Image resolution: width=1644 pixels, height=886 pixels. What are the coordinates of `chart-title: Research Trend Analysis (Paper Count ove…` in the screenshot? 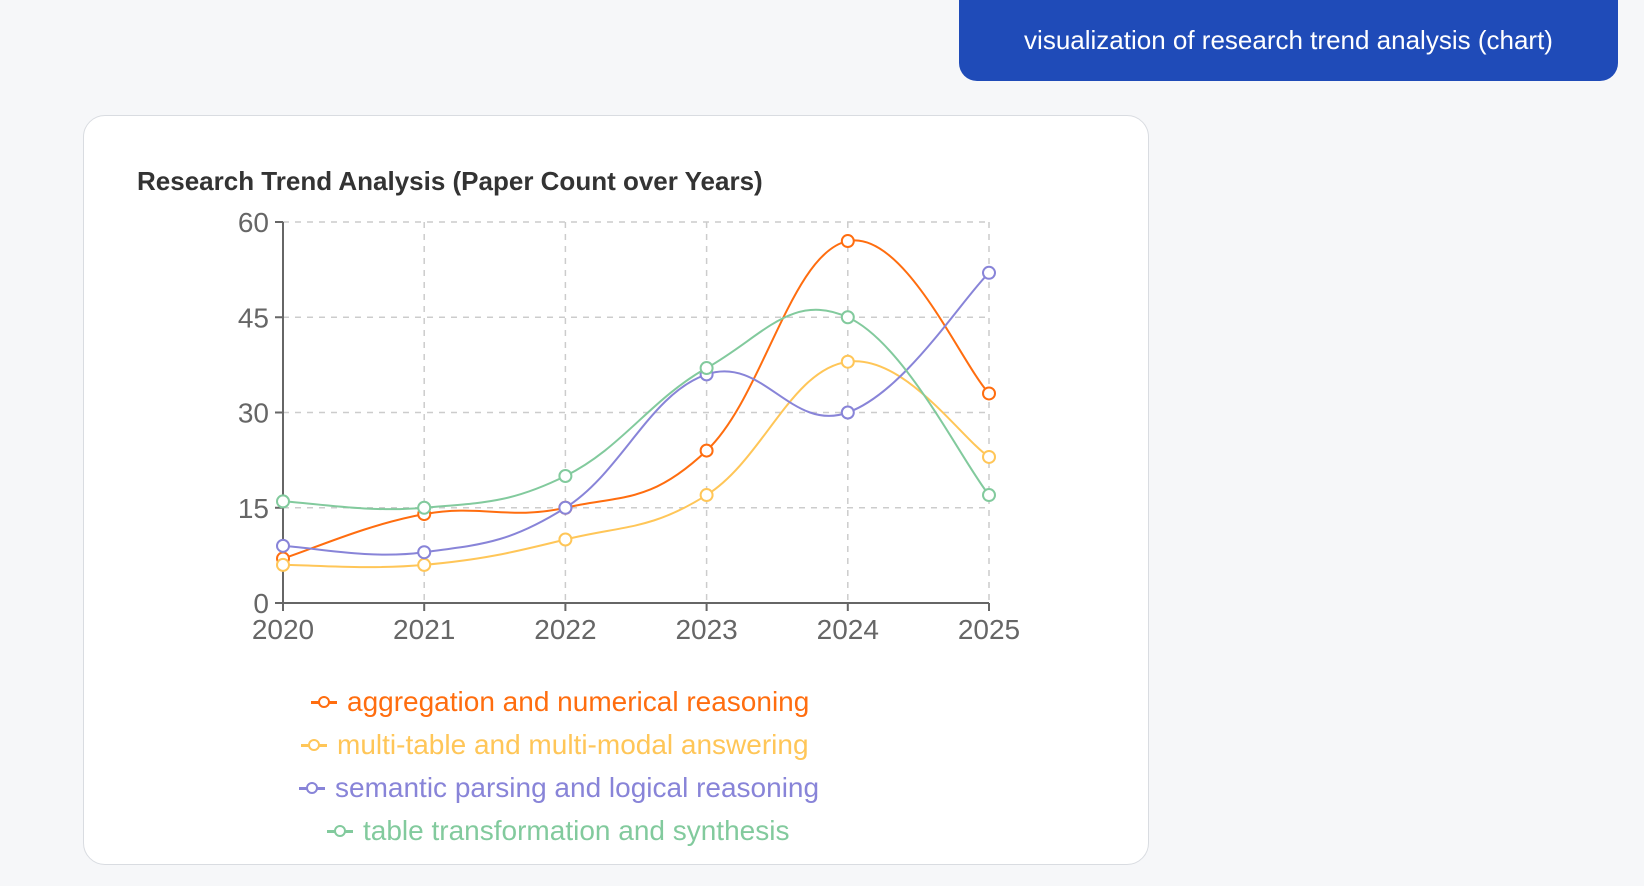 It's located at (450, 181).